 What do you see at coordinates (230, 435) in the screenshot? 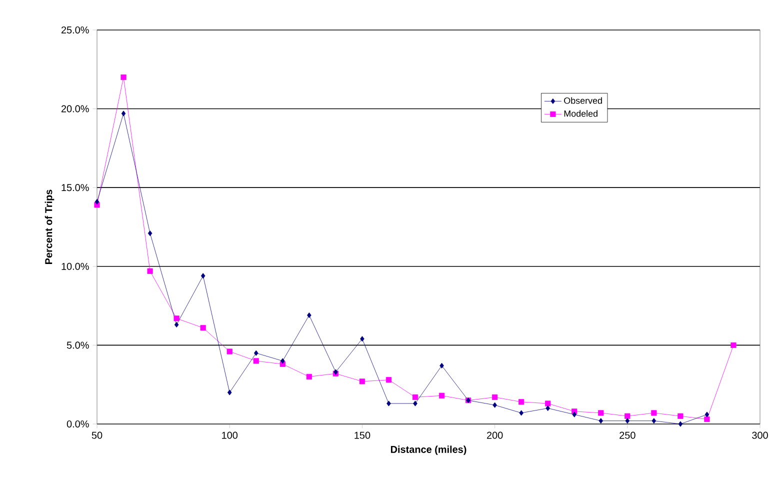
I see `x-tick-label: 100` at bounding box center [230, 435].